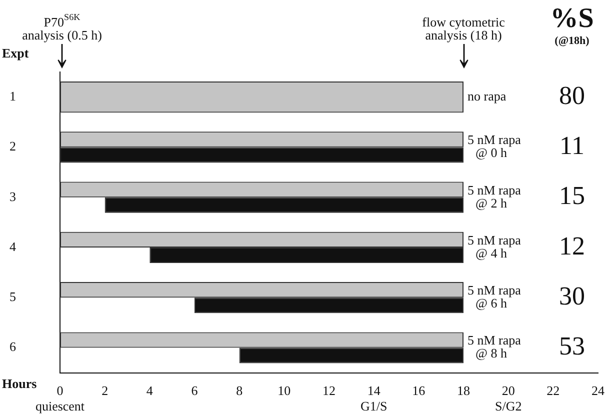  What do you see at coordinates (495, 146) in the screenshot?
I see `annotation: 5 nM rapa @ 0 h` at bounding box center [495, 146].